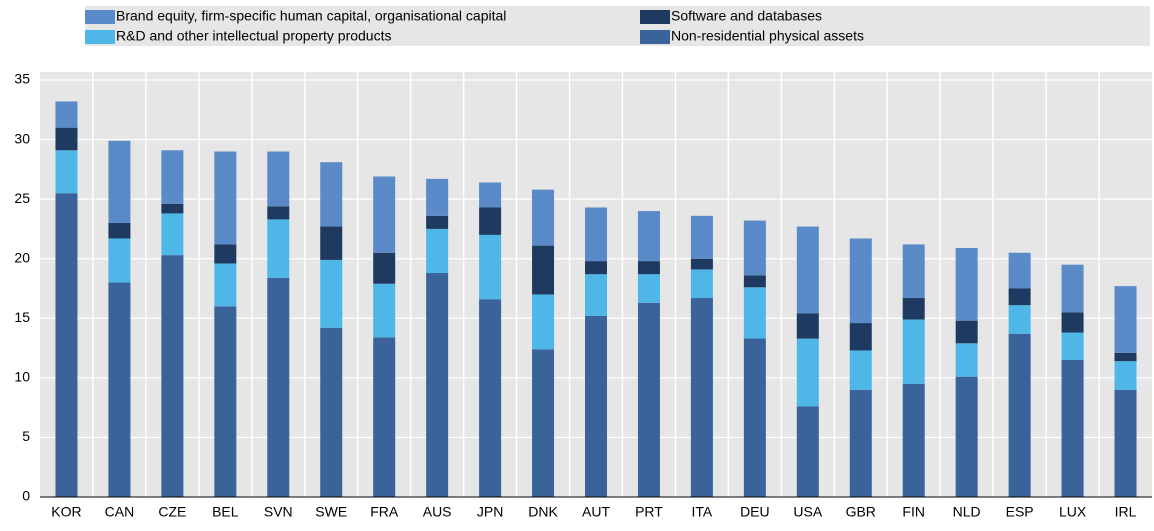 The image size is (1154, 531). What do you see at coordinates (22, 138) in the screenshot?
I see `y-tick-label: 30` at bounding box center [22, 138].